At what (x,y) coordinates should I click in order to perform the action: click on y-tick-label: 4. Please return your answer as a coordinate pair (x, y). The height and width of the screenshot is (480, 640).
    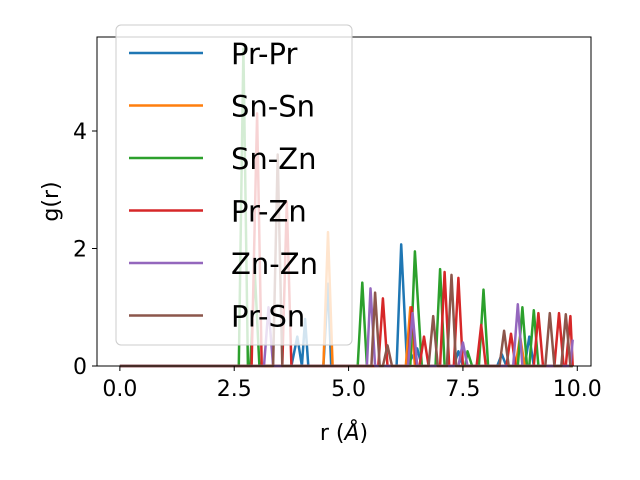
    Looking at the image, I should click on (80, 132).